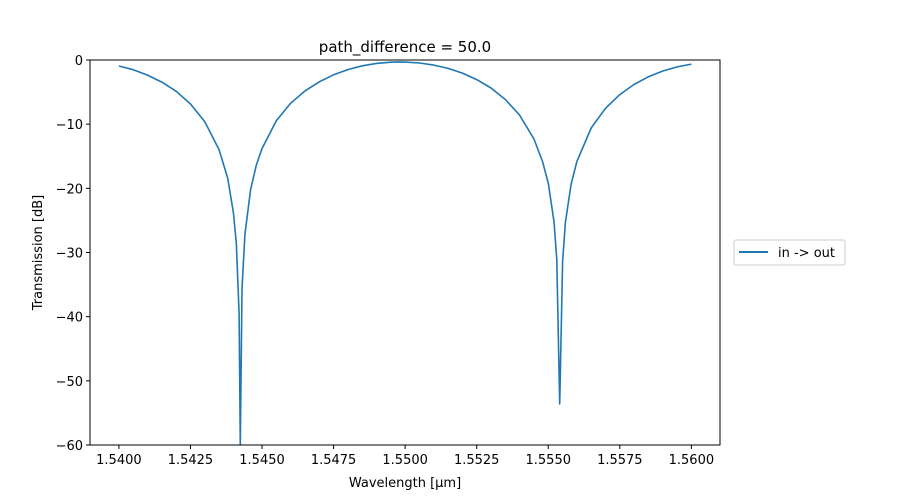 This screenshot has width=900, height=500. Describe the element at coordinates (69, 318) in the screenshot. I see `y-tick-label: −40` at that location.